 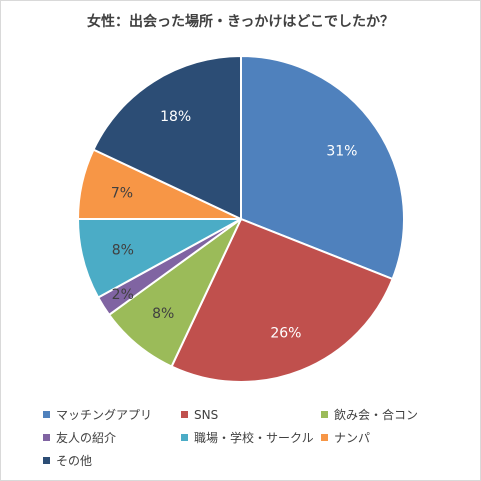 I want to click on legend-item-5: ナンパ, so click(x=391, y=437).